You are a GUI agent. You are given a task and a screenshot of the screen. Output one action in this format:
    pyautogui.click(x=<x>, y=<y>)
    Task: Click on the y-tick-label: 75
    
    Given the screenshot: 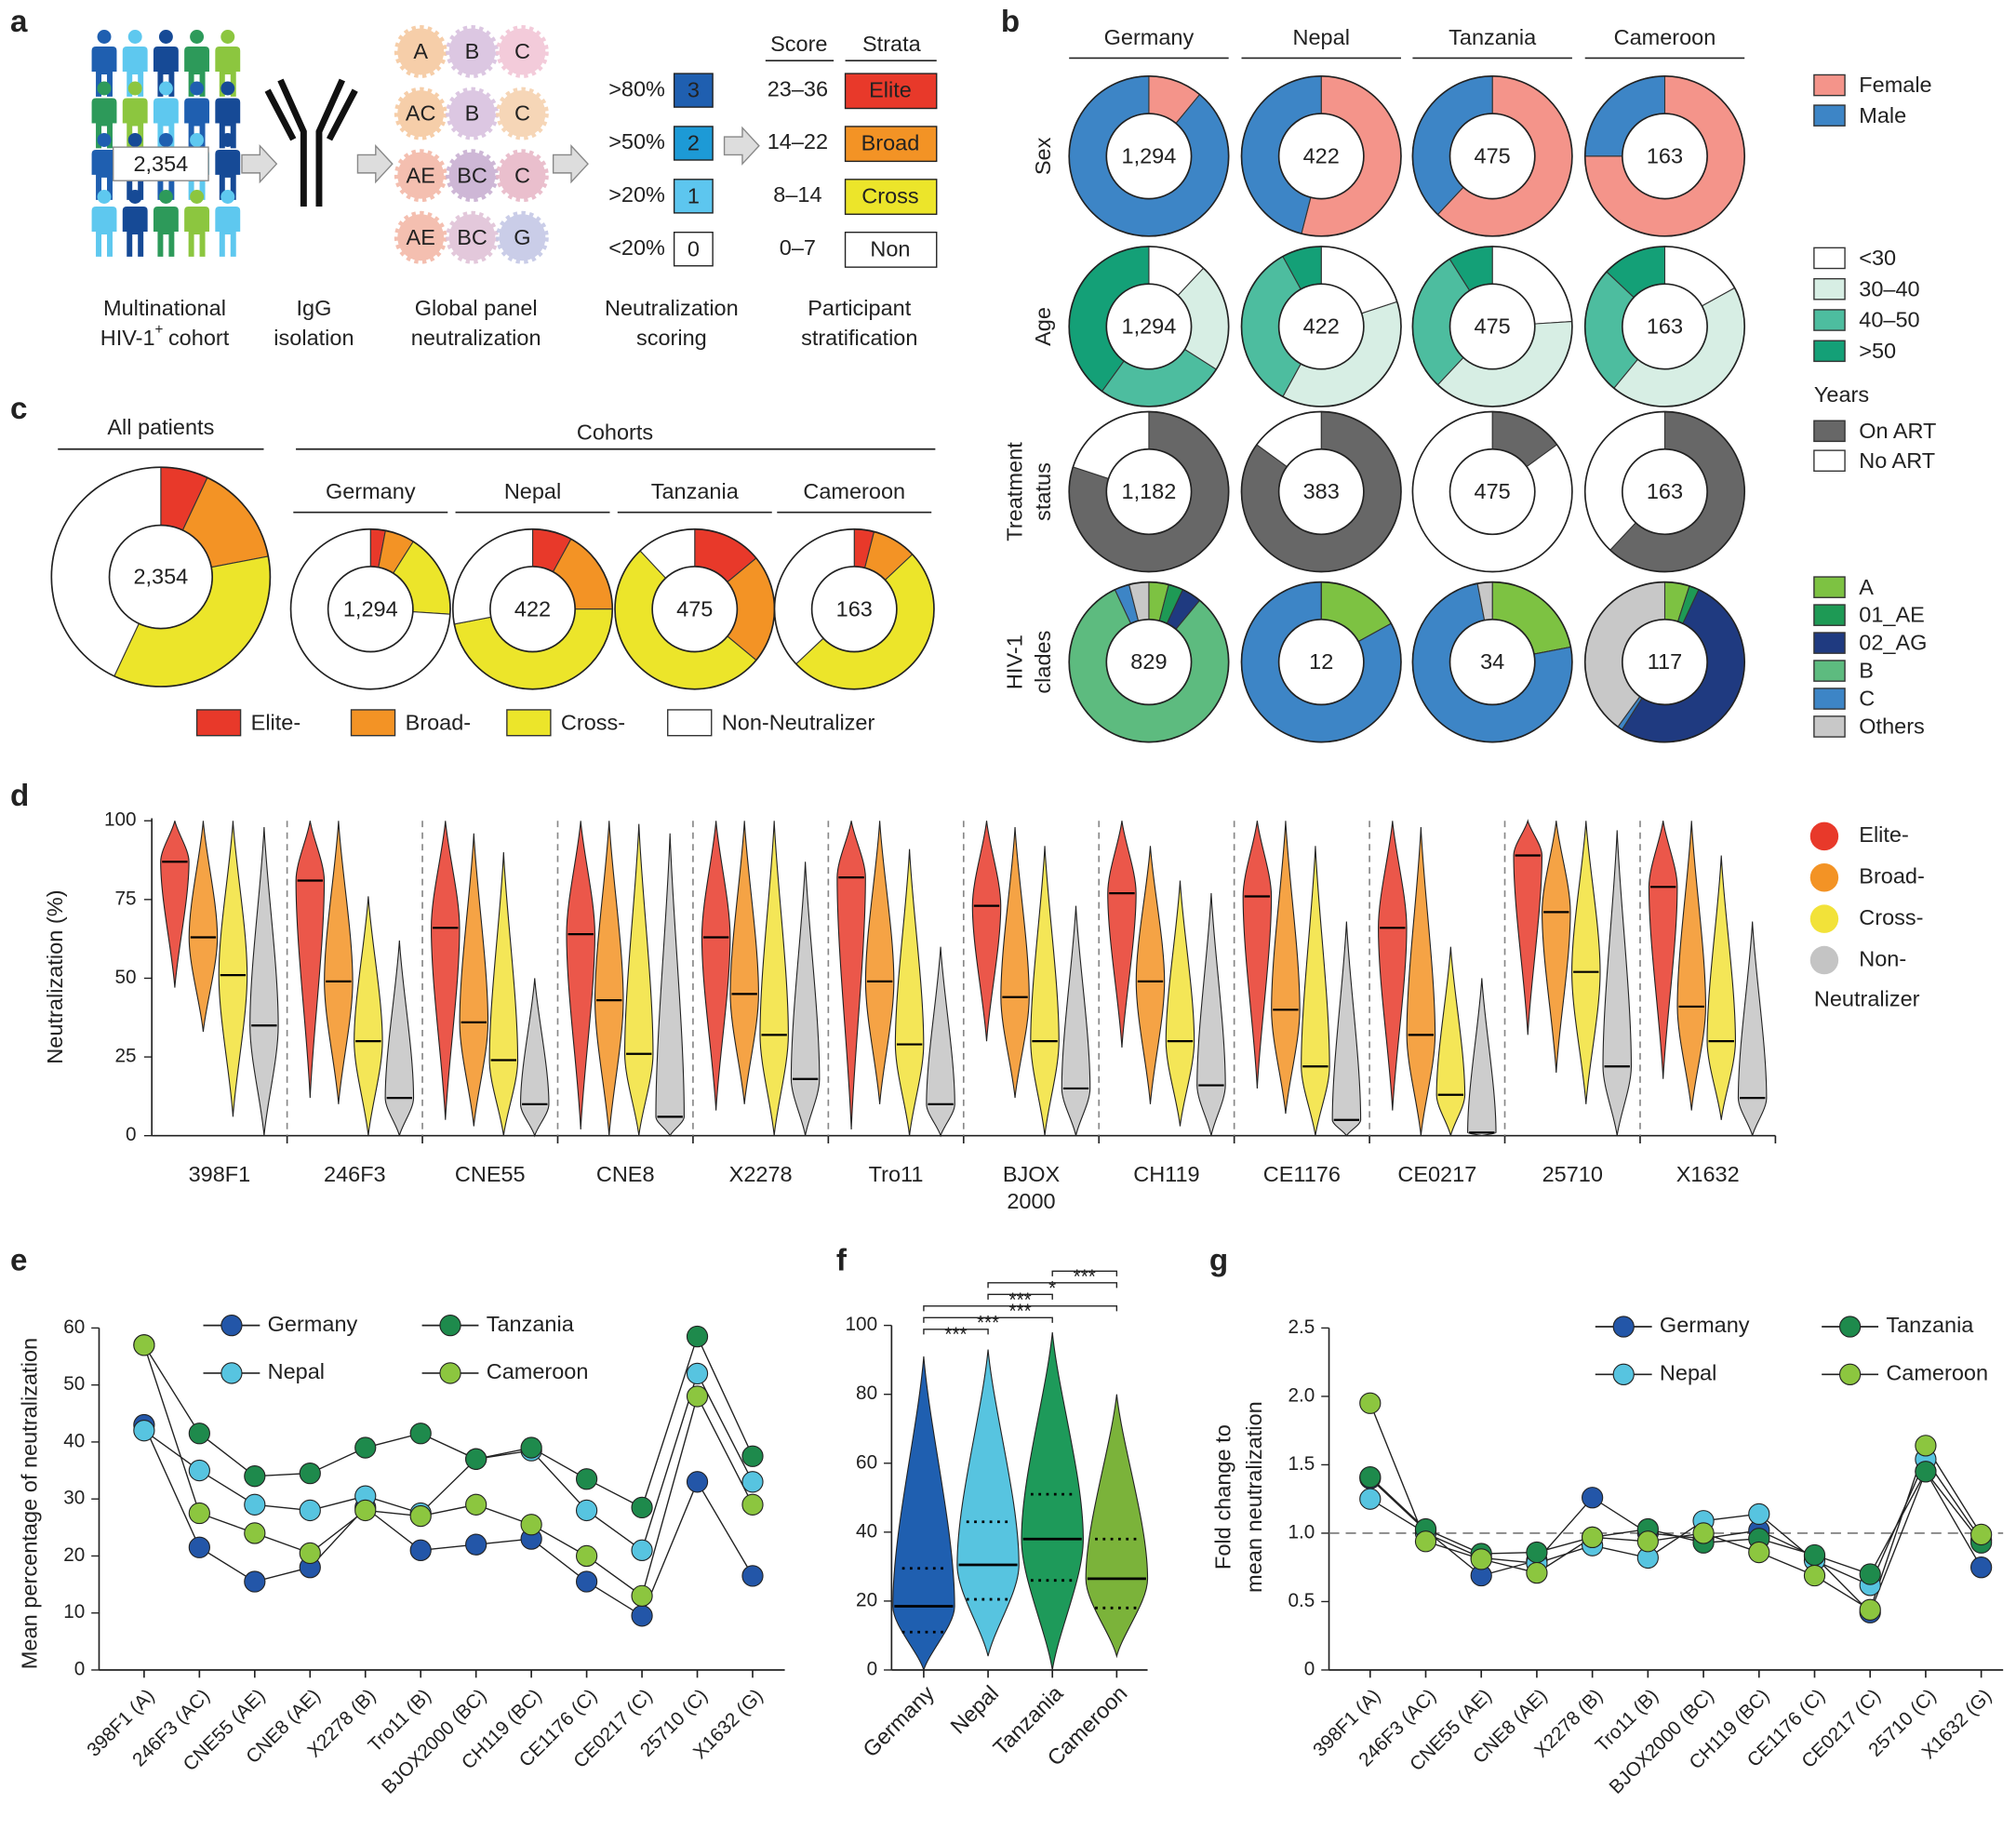 What is the action you would take?
    pyautogui.click(x=126, y=899)
    